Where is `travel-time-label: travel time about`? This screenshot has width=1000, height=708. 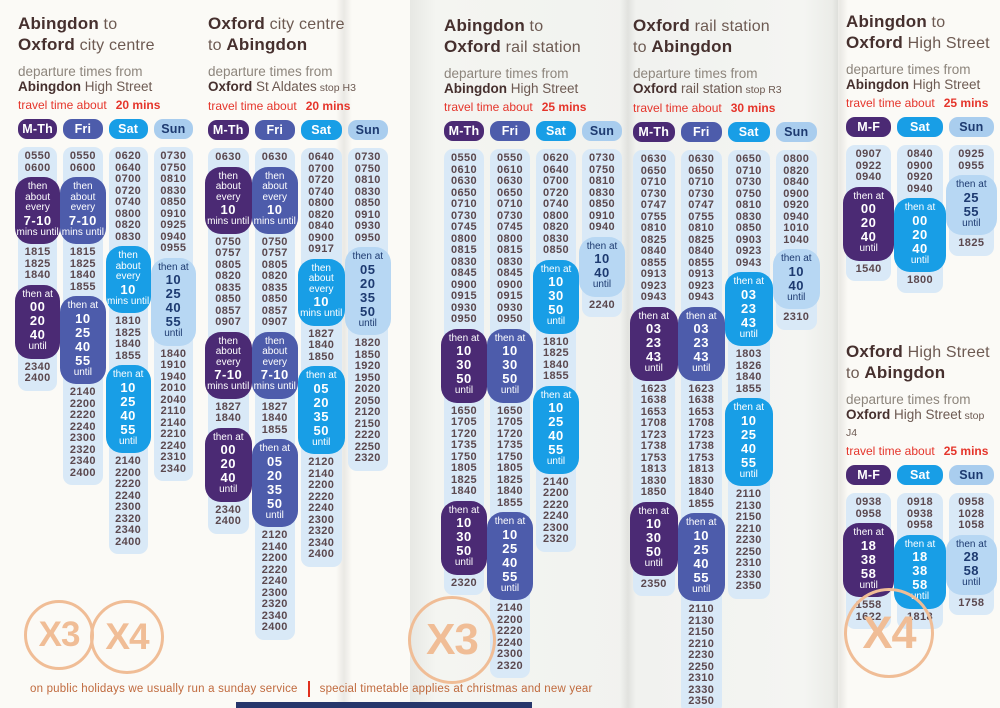
travel-time-label: travel time about is located at coordinates (677, 108).